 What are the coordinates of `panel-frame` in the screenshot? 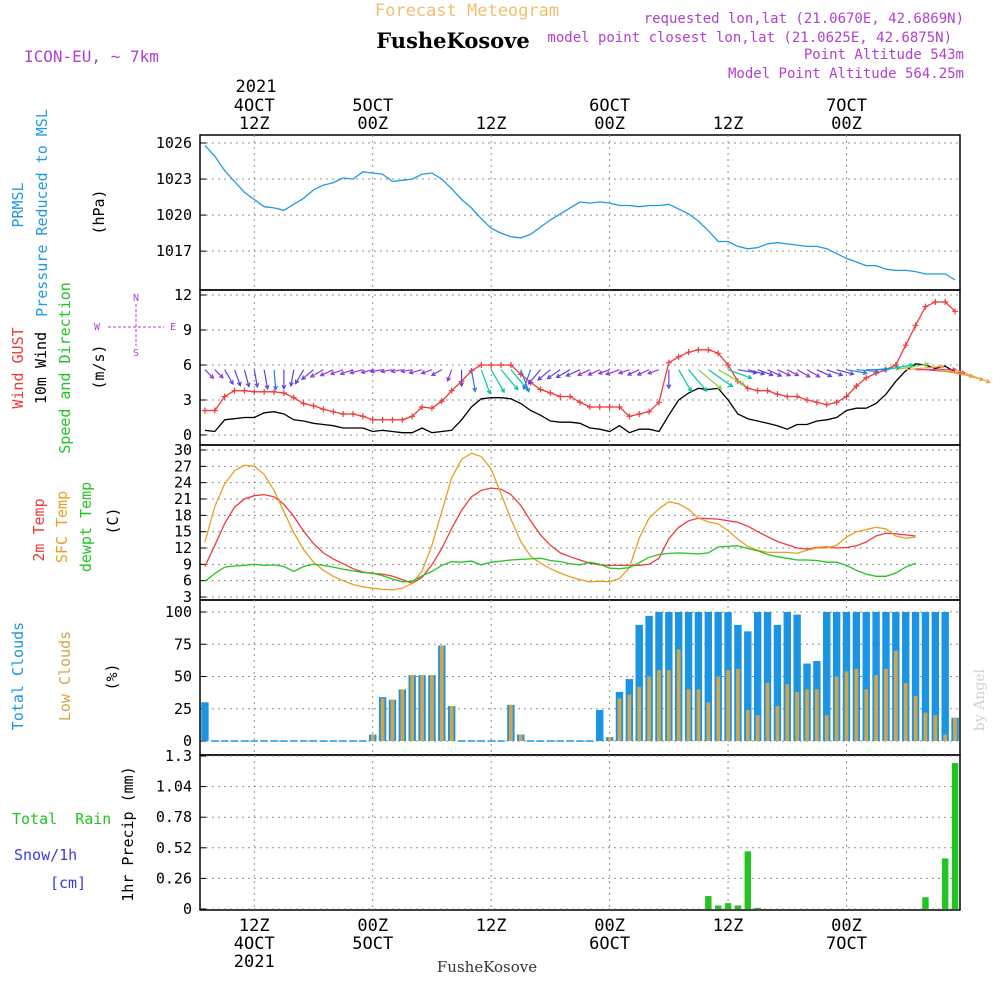 It's located at (580, 212).